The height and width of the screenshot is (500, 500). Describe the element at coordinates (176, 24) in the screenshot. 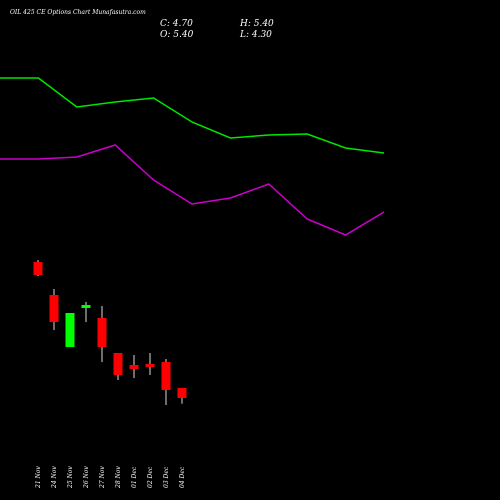

I see `close-label: C: 4.70` at that location.